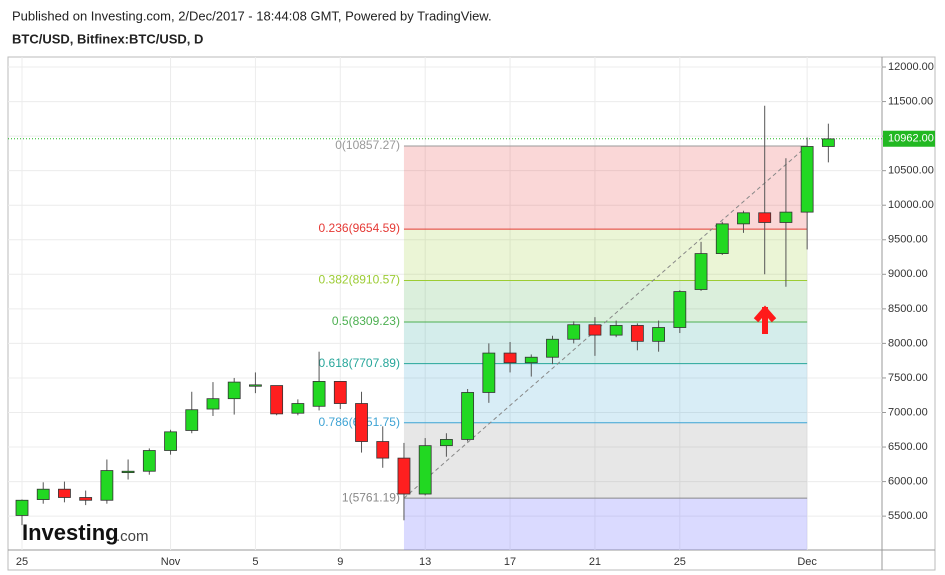 The height and width of the screenshot is (575, 945). What do you see at coordinates (911, 171) in the screenshot?
I see `y-tick-label: 10500.00` at bounding box center [911, 171].